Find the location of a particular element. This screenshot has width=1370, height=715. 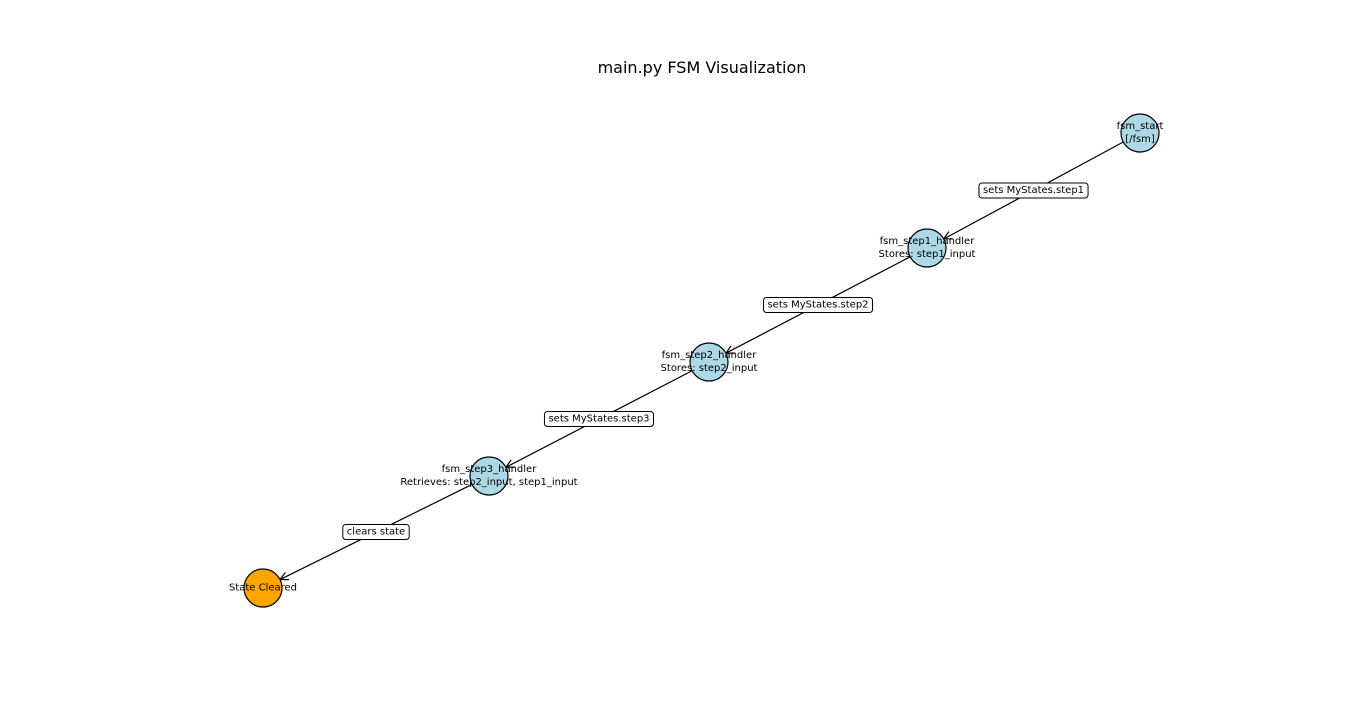

node-label: fsm_step1_handler is located at coordinates (928, 241).